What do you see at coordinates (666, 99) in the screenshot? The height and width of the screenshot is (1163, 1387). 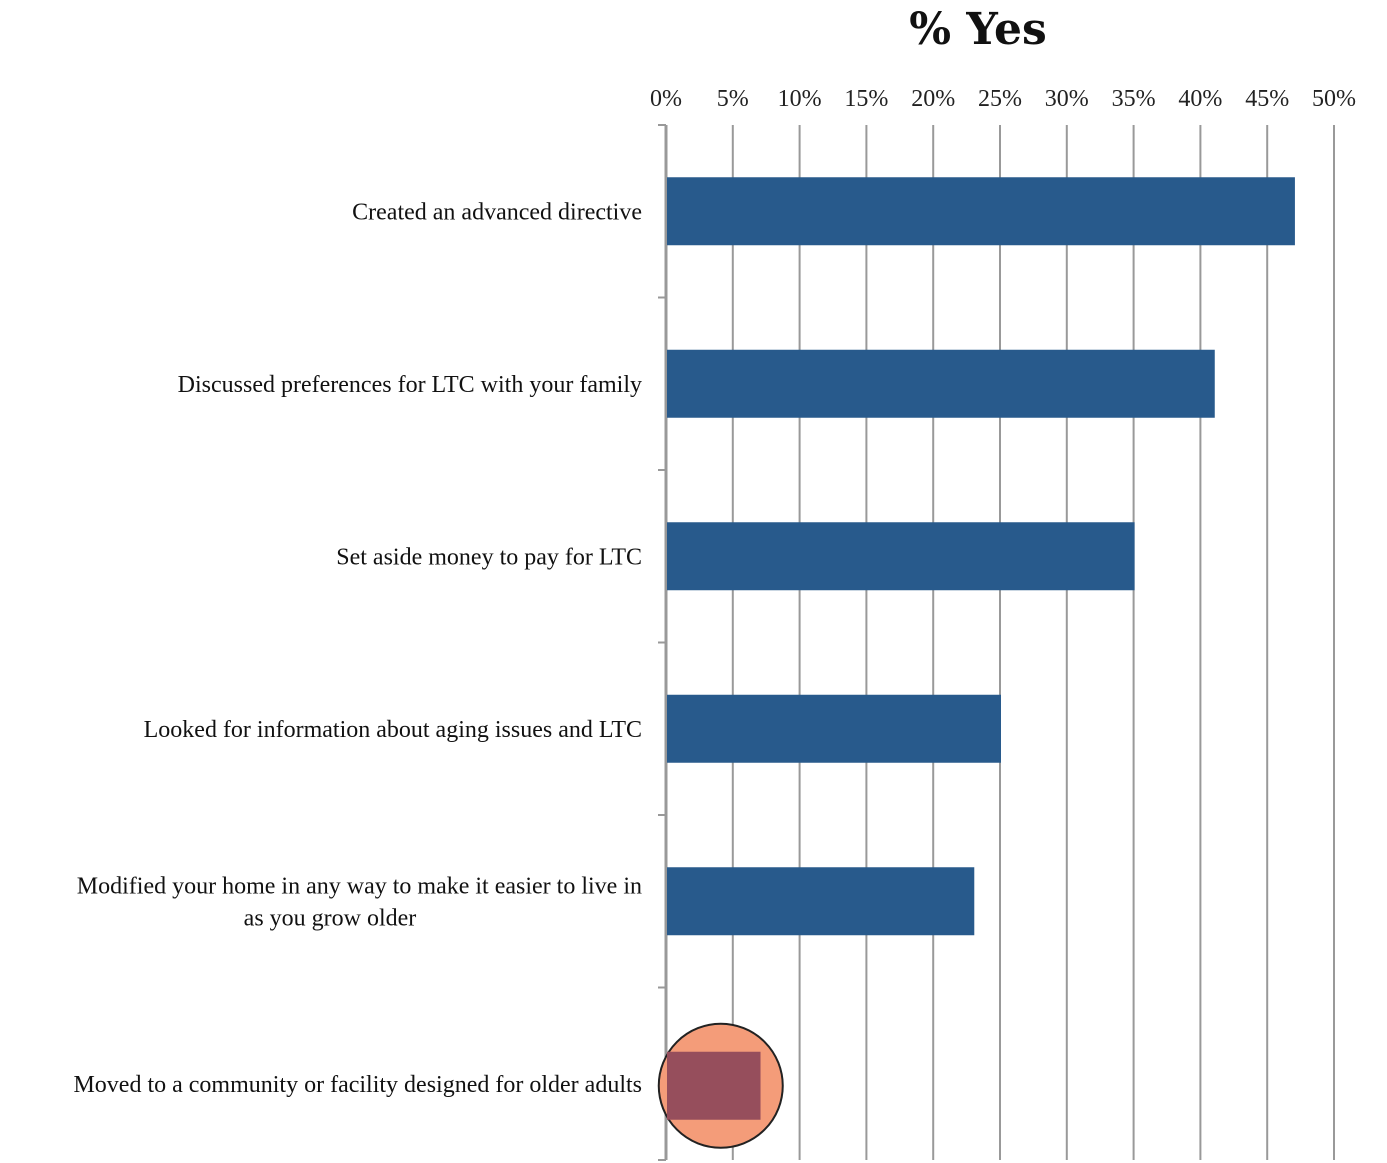 I see `x-tick-label: 0%` at bounding box center [666, 99].